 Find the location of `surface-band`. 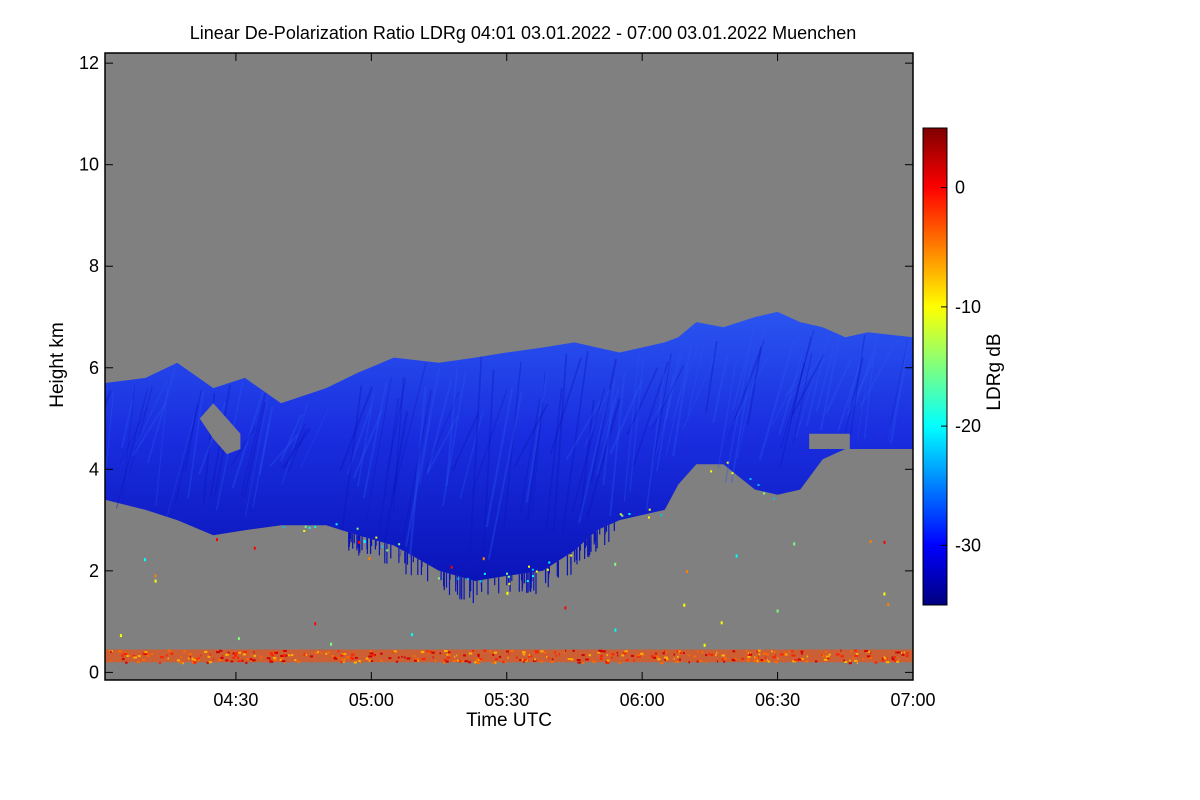

surface-band is located at coordinates (509, 656).